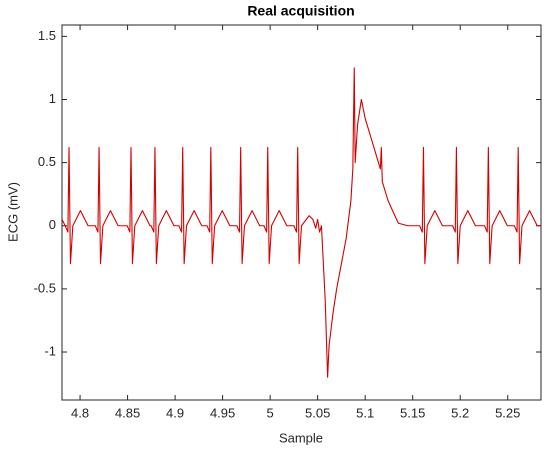 The width and height of the screenshot is (550, 454). What do you see at coordinates (222, 412) in the screenshot?
I see `x-tick-label: 4.95` at bounding box center [222, 412].